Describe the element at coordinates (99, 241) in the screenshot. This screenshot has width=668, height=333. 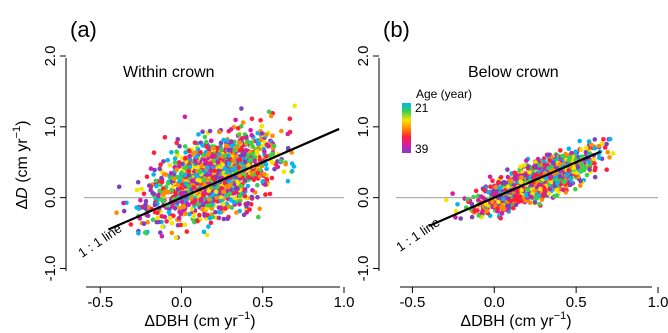
I see `panel-a-one-to-one-label: 1 : 1 line` at that location.